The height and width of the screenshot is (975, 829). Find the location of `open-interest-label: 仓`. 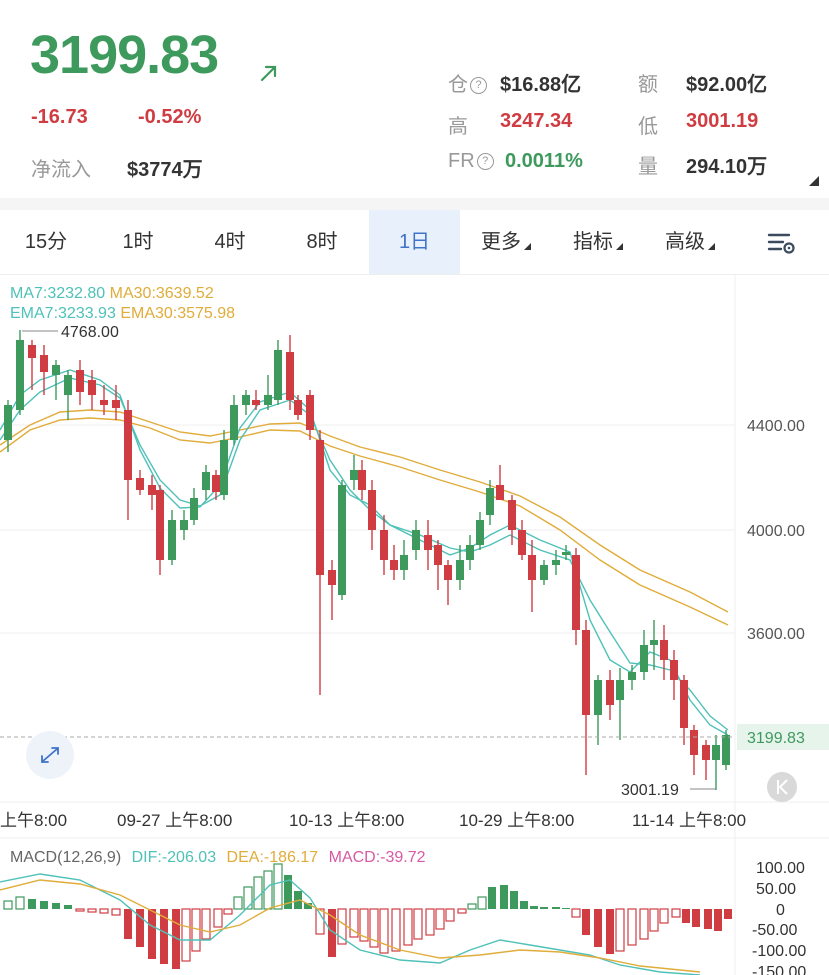

open-interest-label: 仓 is located at coordinates (458, 85).